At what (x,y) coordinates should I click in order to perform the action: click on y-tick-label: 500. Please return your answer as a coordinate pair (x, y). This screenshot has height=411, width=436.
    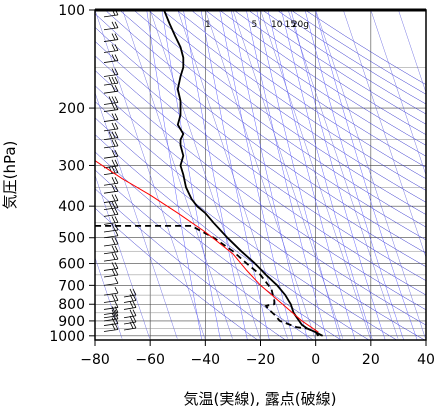
    Looking at the image, I should click on (71, 239).